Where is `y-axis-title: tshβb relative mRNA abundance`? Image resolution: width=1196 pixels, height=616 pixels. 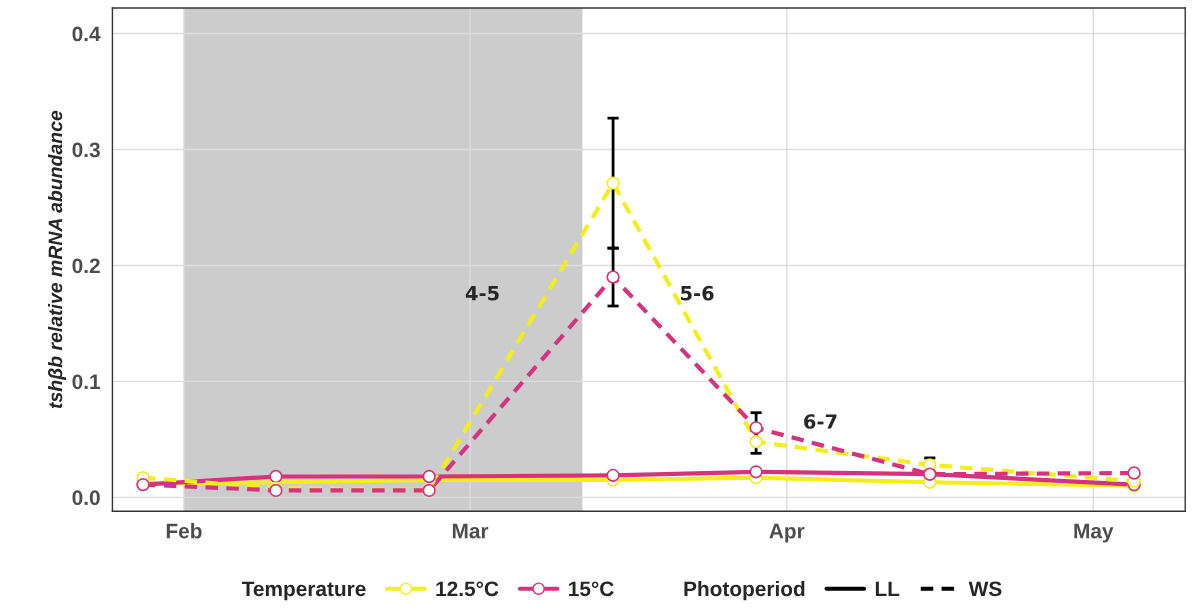
y-axis-title: tshβb relative mRNA abundance is located at coordinates (57, 259).